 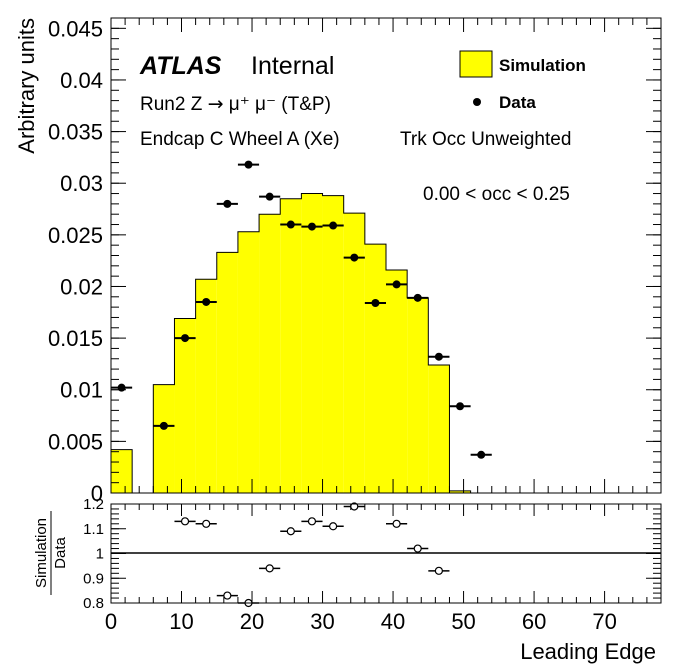 I want to click on y-tick-label: 0.045, so click(x=75, y=28).